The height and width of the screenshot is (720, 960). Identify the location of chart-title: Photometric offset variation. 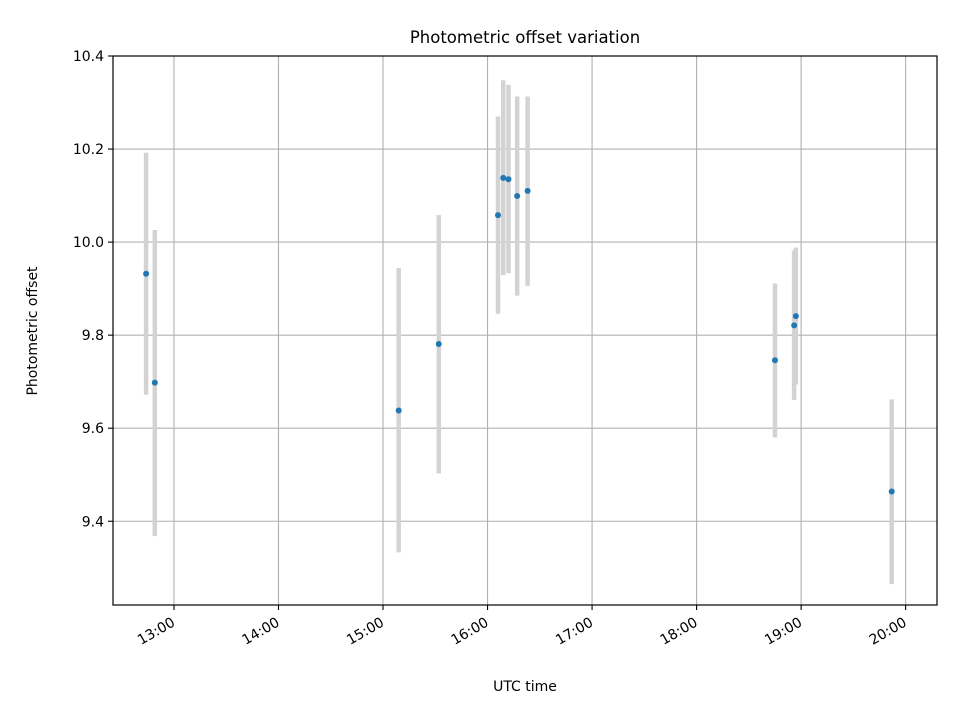
(525, 37).